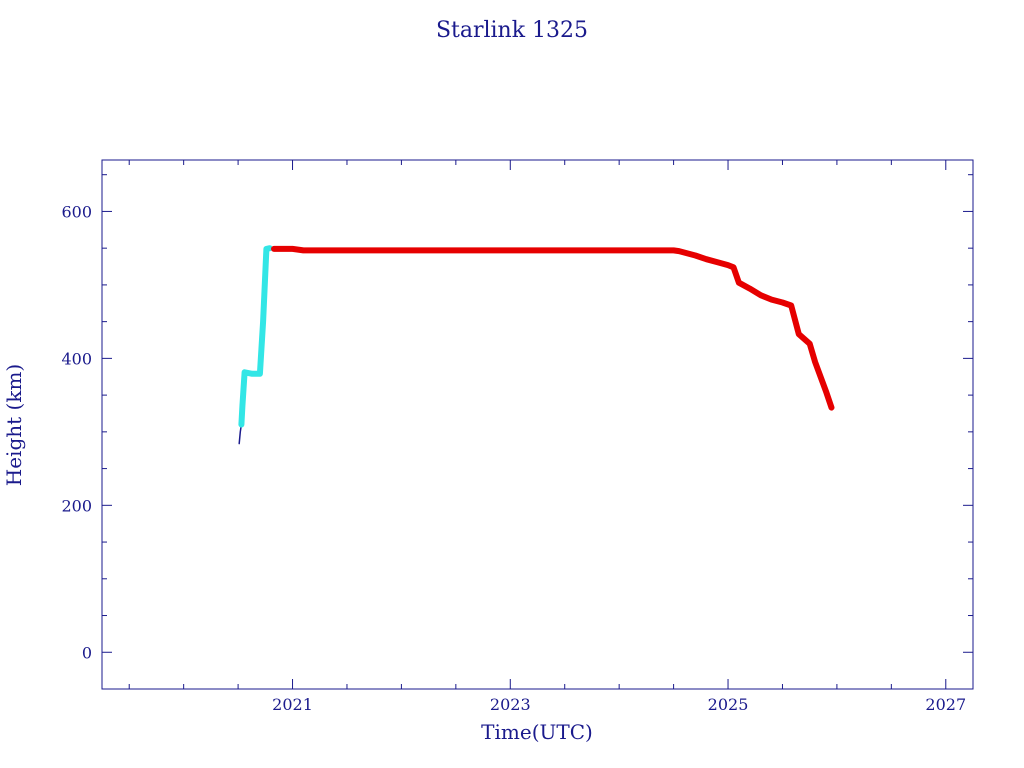  Describe the element at coordinates (537, 732) in the screenshot. I see `x-axis-label: Time(UTC)` at that location.